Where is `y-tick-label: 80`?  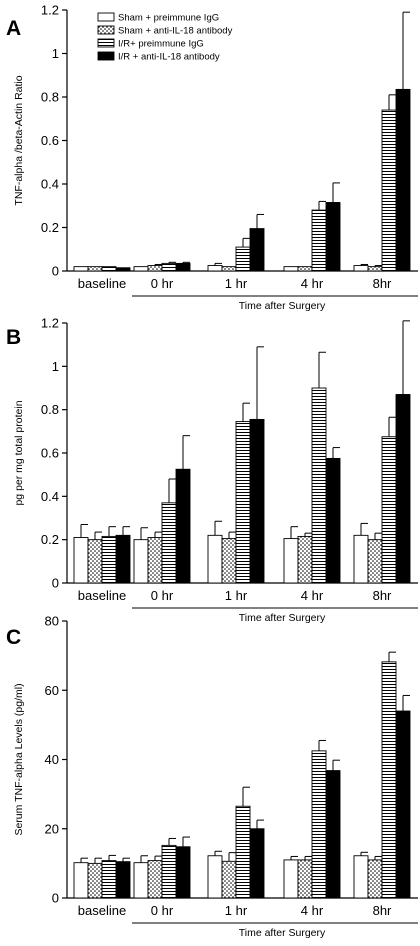 y-tick-label: 80 is located at coordinates (52, 621).